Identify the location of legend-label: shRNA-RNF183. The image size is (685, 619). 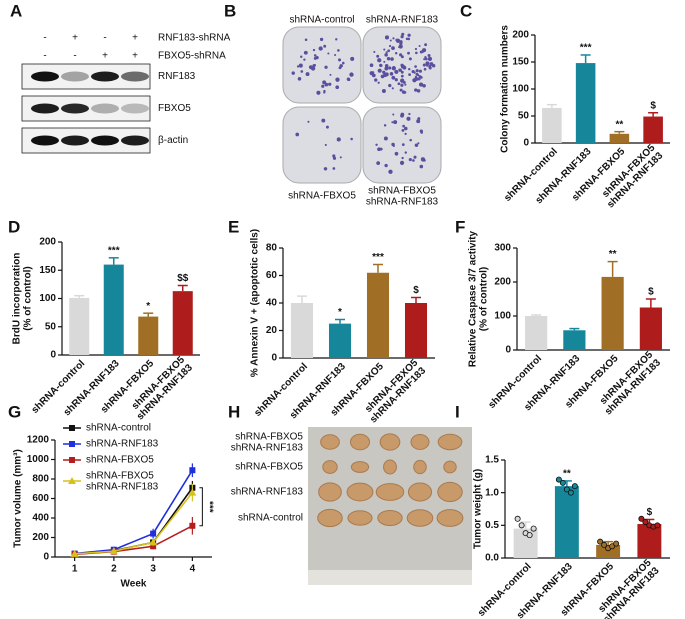
(122, 444).